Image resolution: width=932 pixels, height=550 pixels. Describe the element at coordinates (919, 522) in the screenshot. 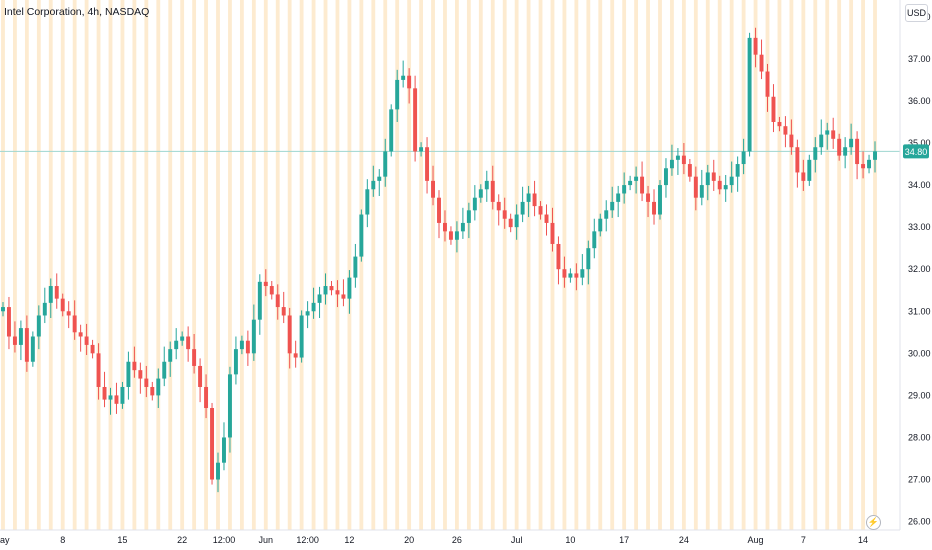

I see `y-tick-label: 26.00` at that location.